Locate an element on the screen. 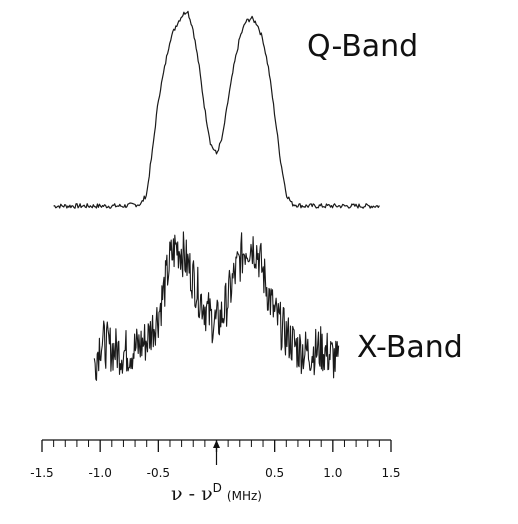 This screenshot has height=524, width=518. x-tick-label: 1.0 is located at coordinates (332, 473).